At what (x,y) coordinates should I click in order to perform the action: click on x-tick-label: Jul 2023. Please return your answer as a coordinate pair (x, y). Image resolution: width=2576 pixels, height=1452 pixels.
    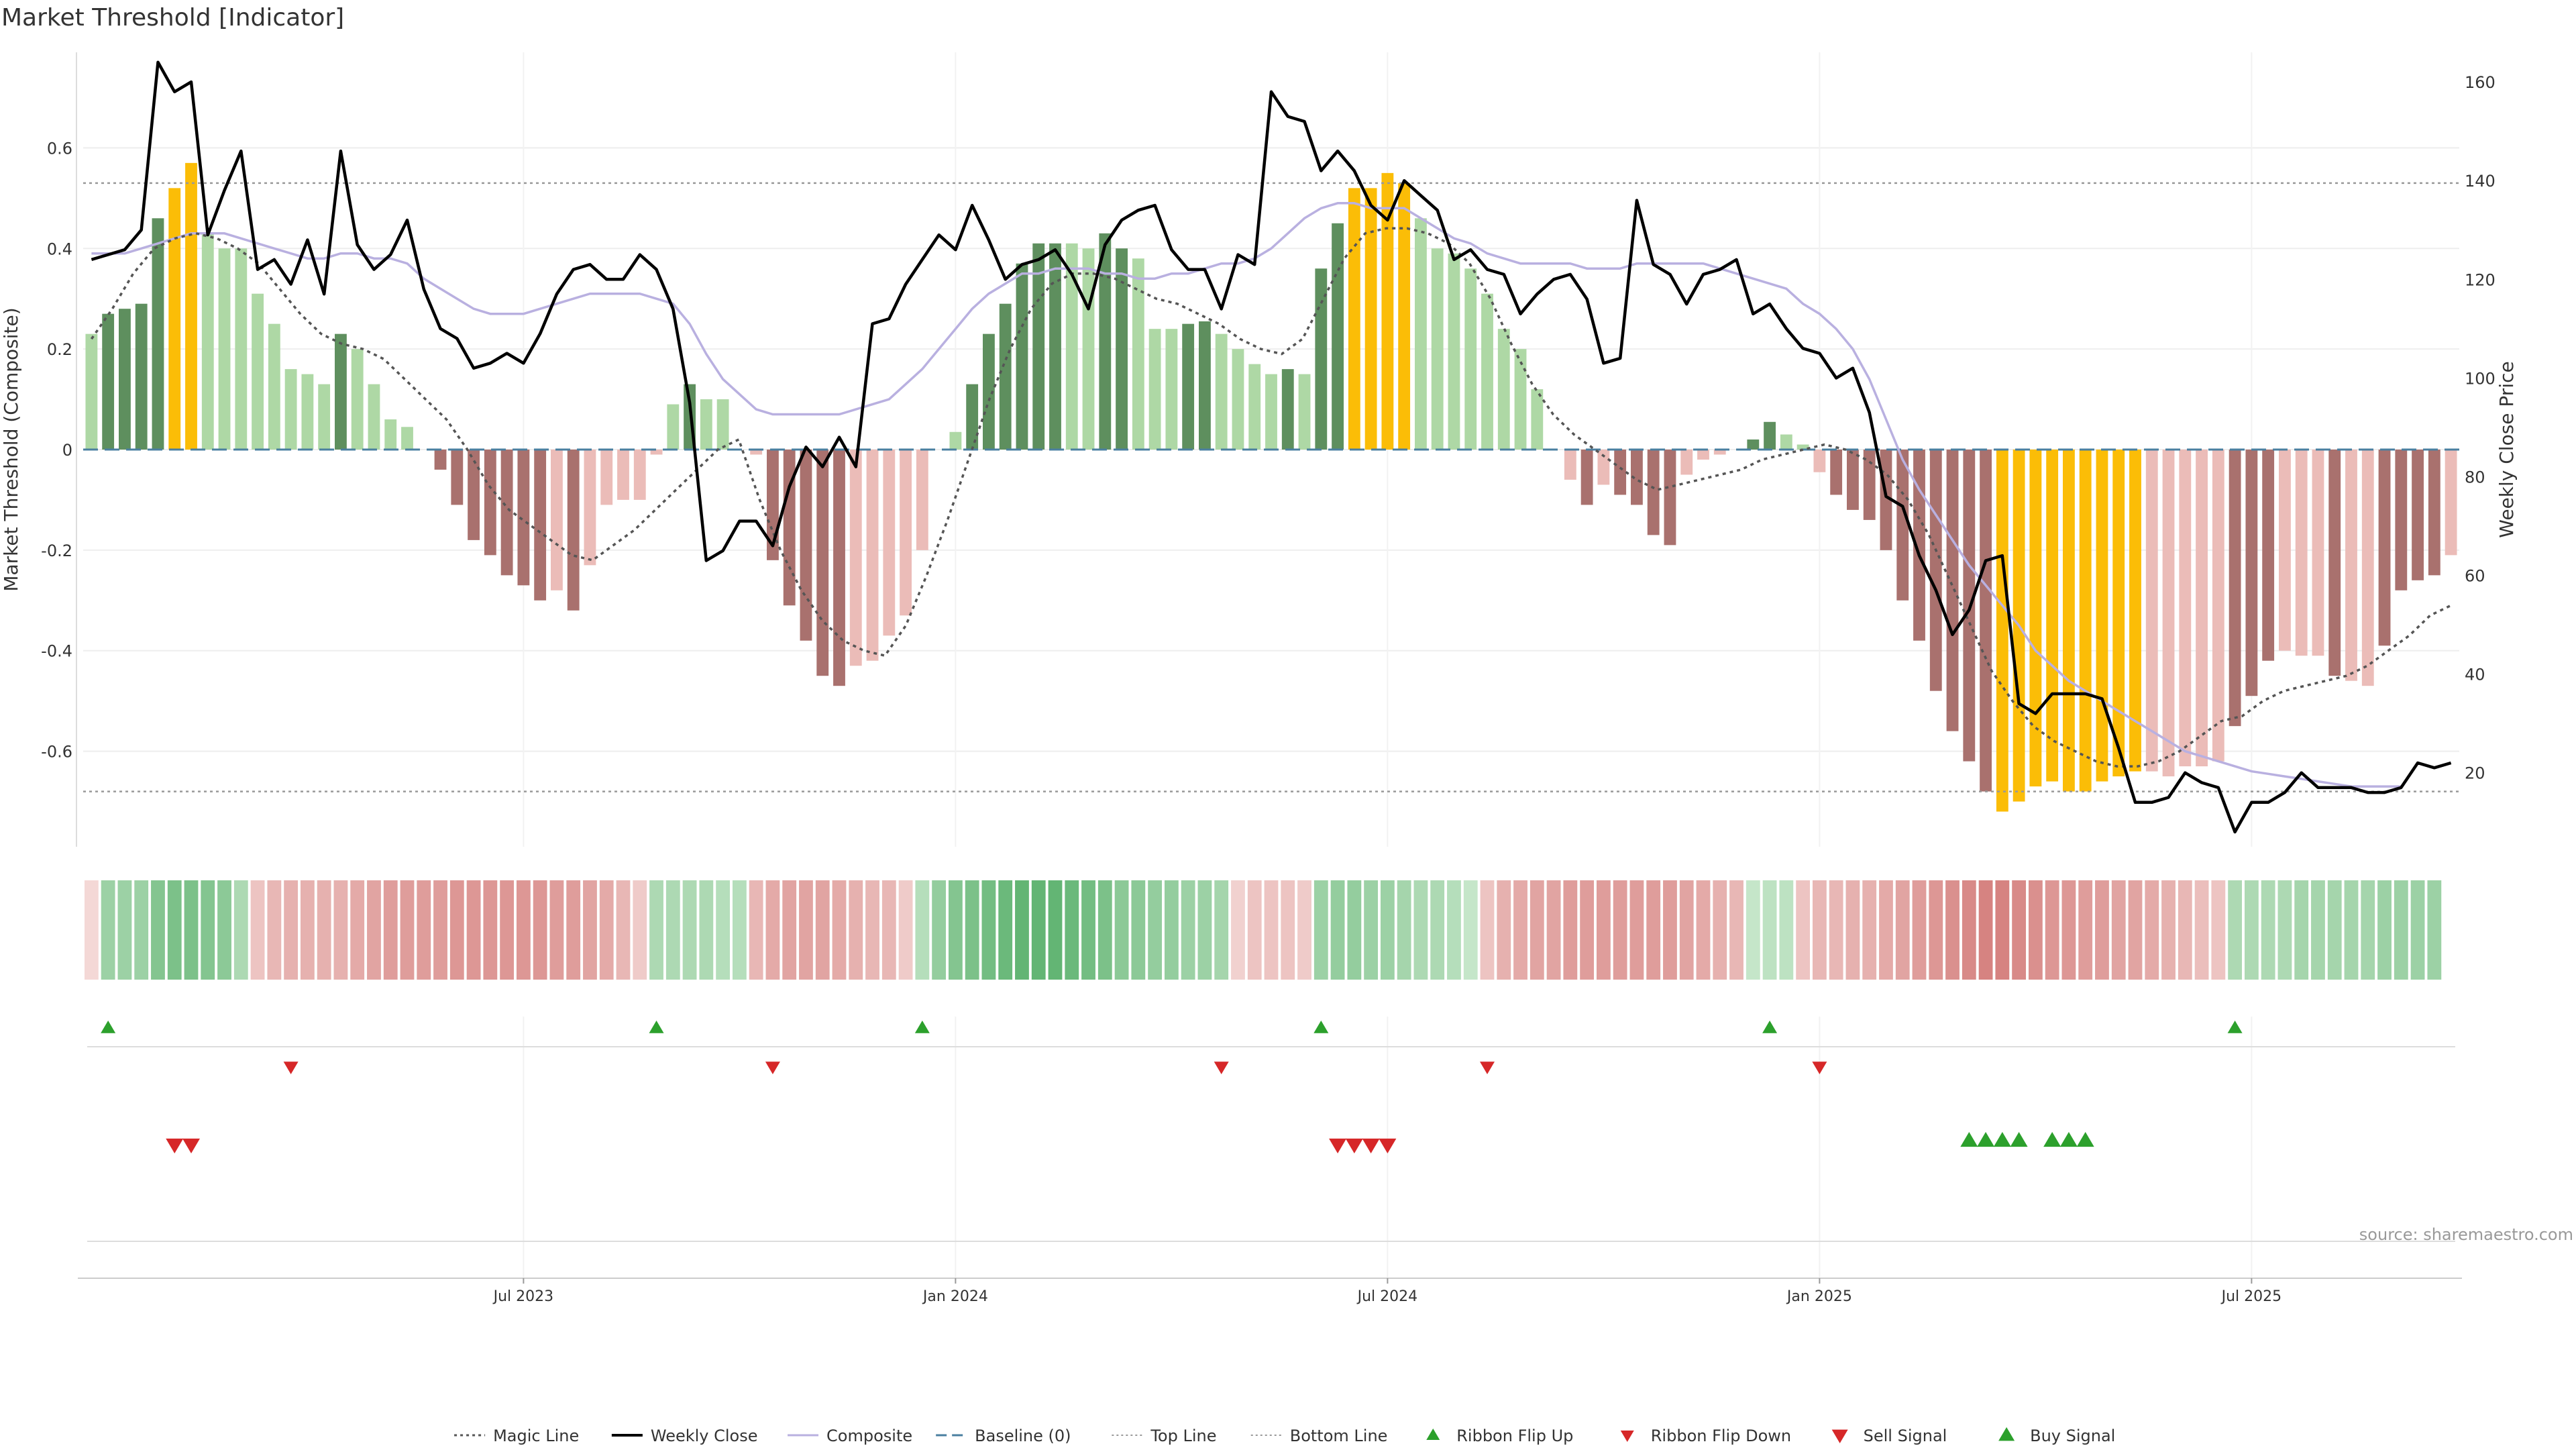
    Looking at the image, I should click on (523, 1297).